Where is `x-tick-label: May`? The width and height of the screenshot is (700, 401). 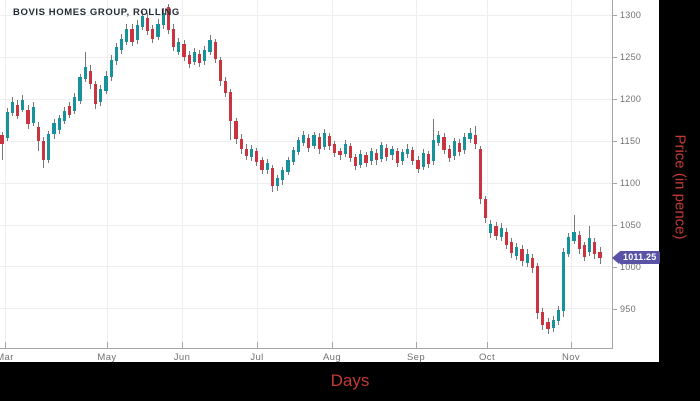
x-tick-label: May is located at coordinates (107, 357).